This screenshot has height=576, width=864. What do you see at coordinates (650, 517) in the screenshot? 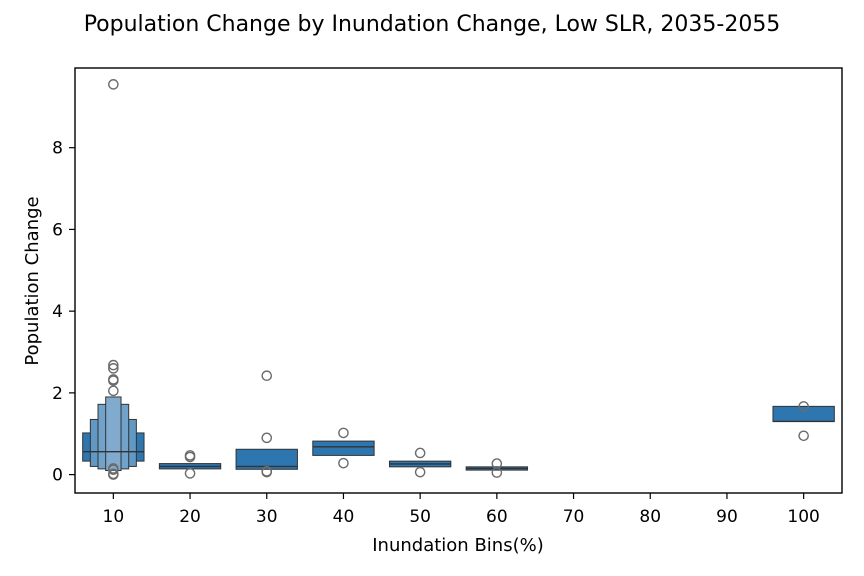
I see `x-tick-label: 80` at bounding box center [650, 517].